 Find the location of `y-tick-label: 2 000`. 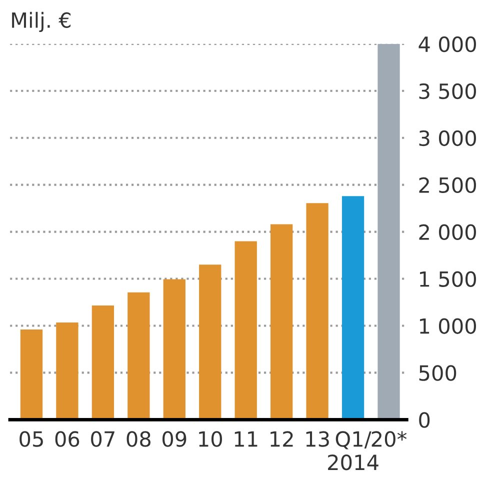

y-tick-label: 2 000 is located at coordinates (447, 232).